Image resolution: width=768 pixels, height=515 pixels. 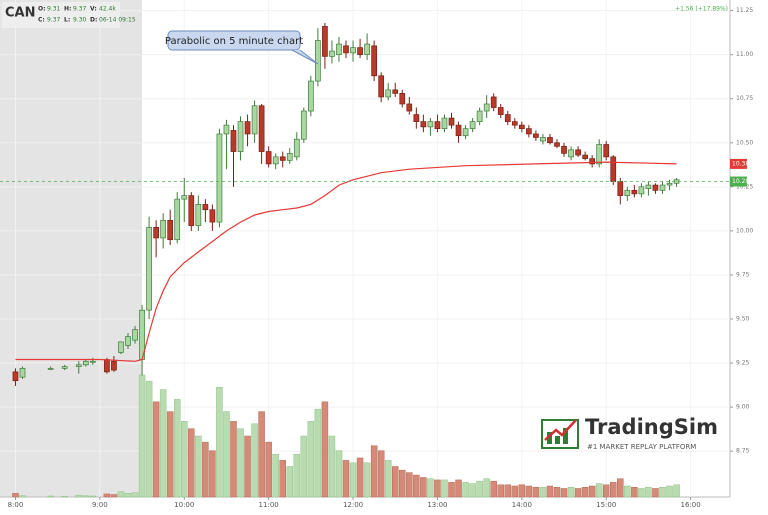 What do you see at coordinates (738, 163) in the screenshot?
I see `ma-tag` at bounding box center [738, 163].